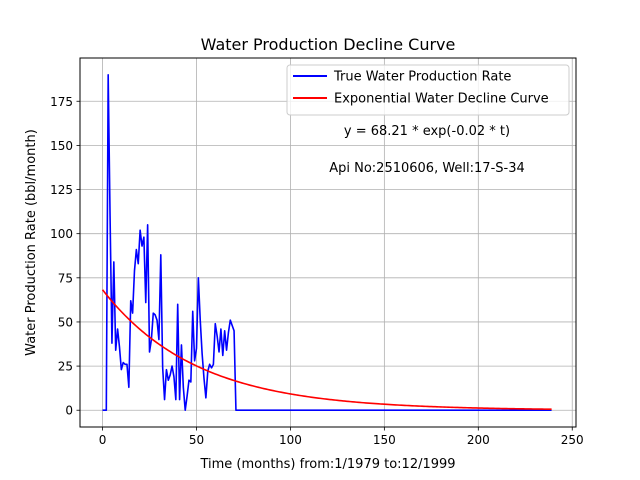 This screenshot has width=640, height=480. Describe the element at coordinates (69, 411) in the screenshot. I see `y-tick-label: 0` at that location.